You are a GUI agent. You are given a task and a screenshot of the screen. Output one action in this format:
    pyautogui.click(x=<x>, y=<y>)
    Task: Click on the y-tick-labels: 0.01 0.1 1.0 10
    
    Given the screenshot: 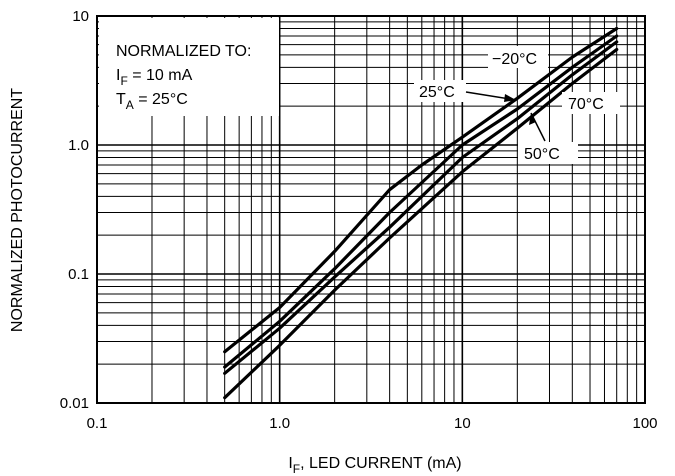 What is the action you would take?
    pyautogui.click(x=74, y=210)
    